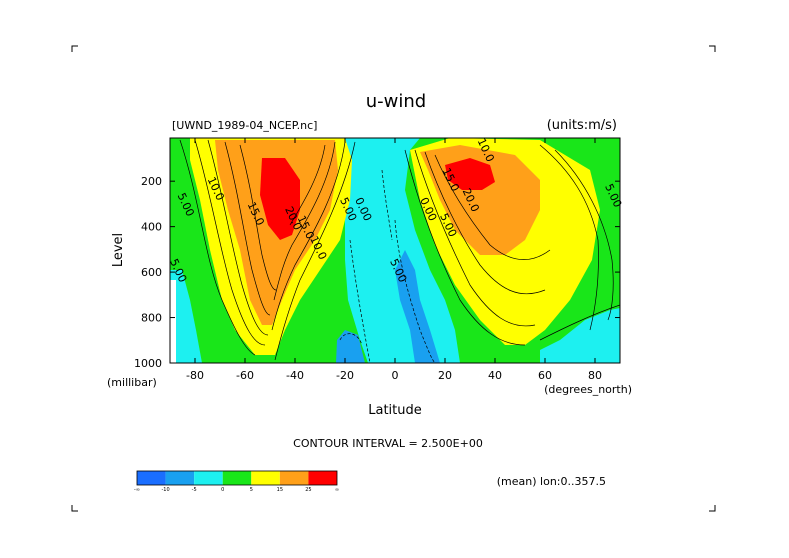  I want to click on contour-lines-negative, so click(387, 266).